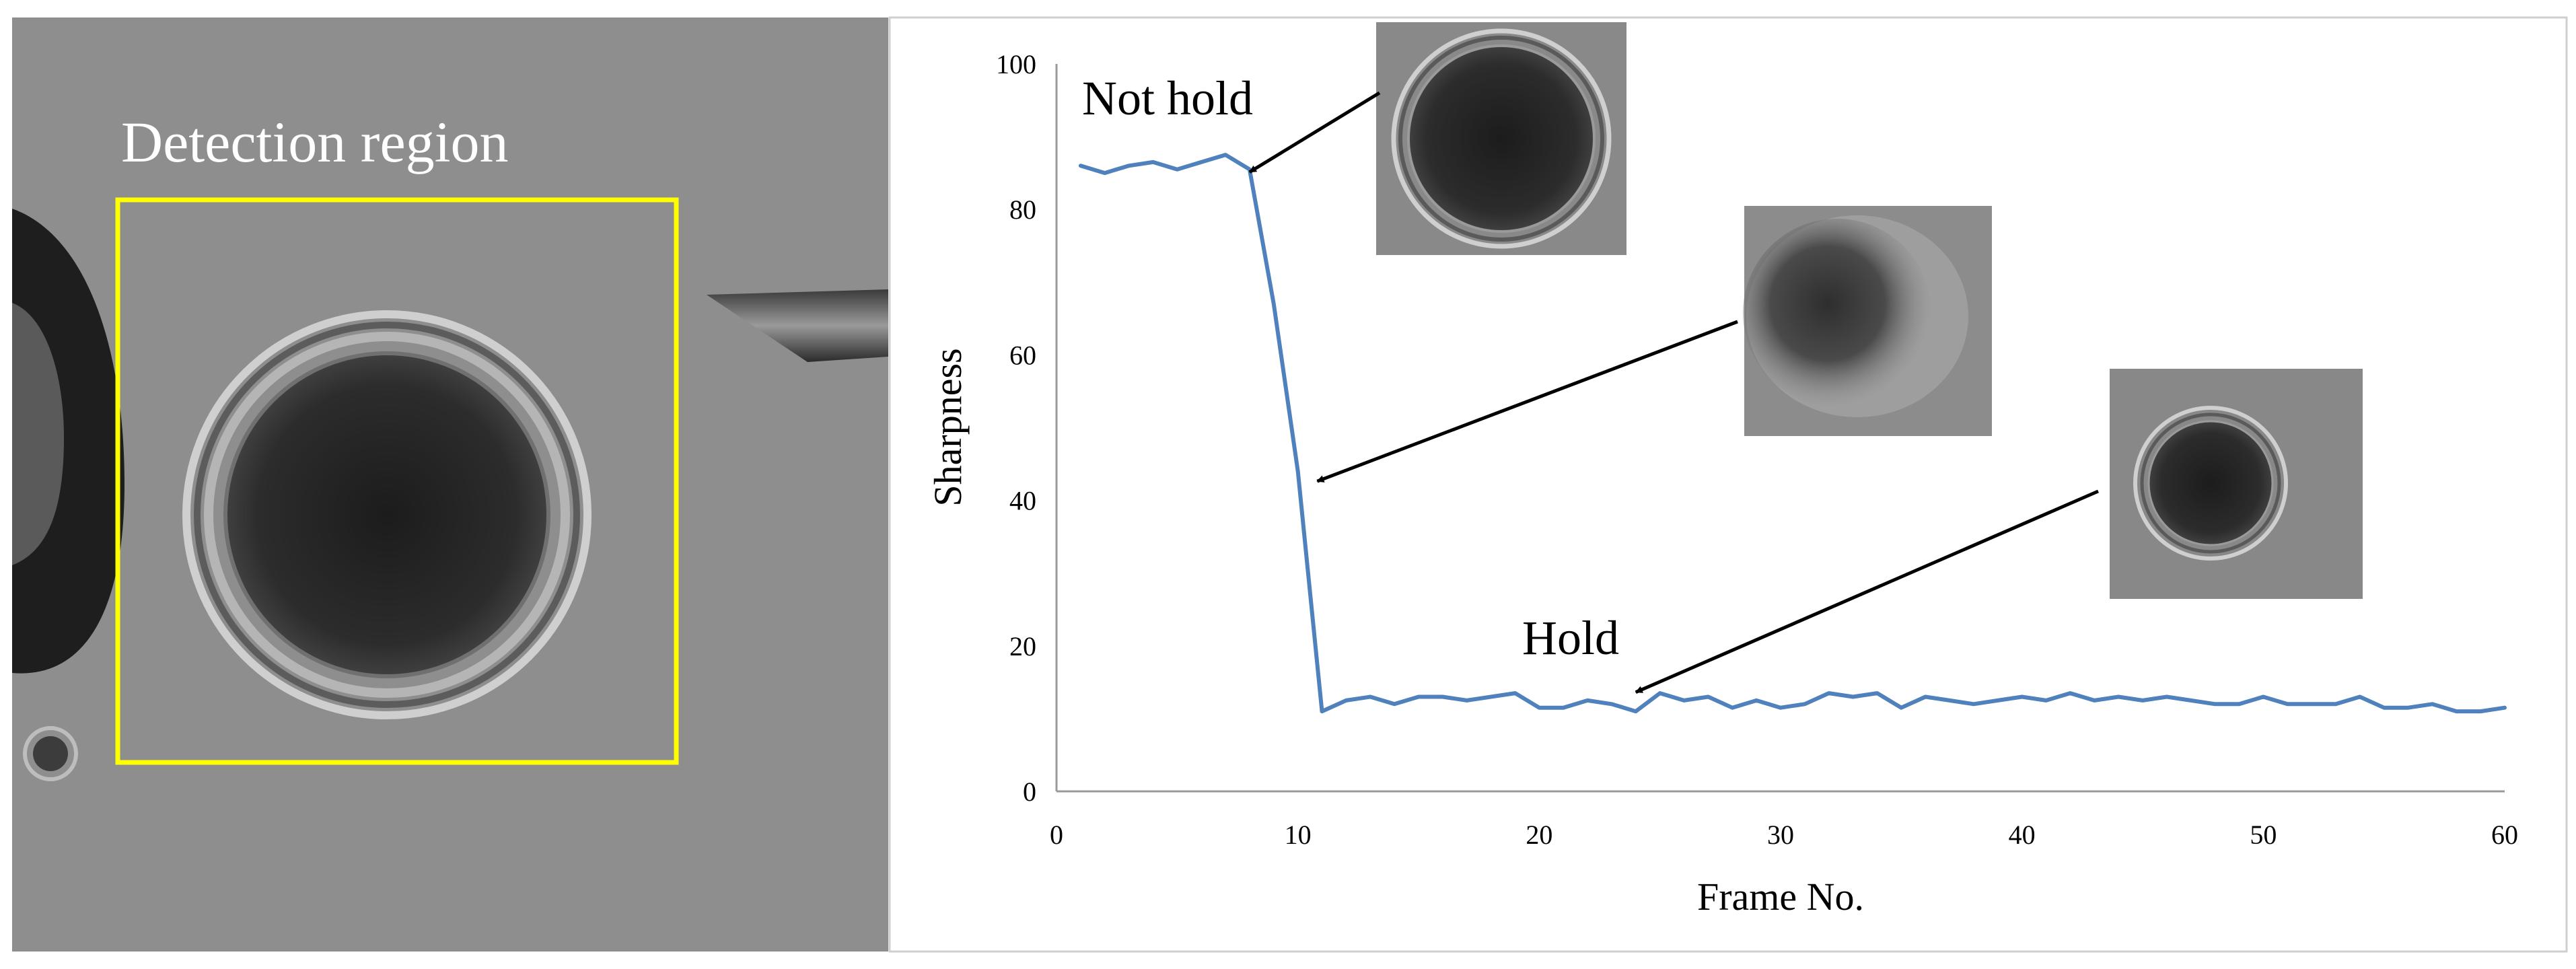 The width and height of the screenshot is (2576, 969). I want to click on x-tick-label: 40, so click(2022, 835).